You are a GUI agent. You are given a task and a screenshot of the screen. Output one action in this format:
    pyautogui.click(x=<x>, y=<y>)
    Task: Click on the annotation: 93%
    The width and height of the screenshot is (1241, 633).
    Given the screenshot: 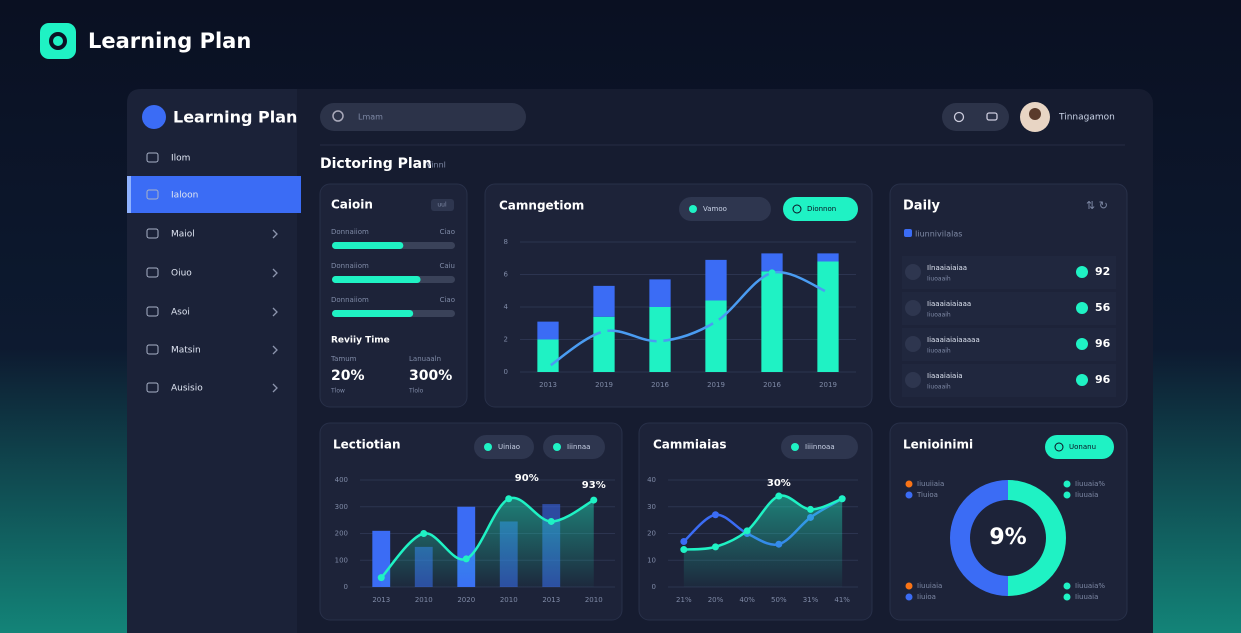 What is the action you would take?
    pyautogui.click(x=594, y=485)
    